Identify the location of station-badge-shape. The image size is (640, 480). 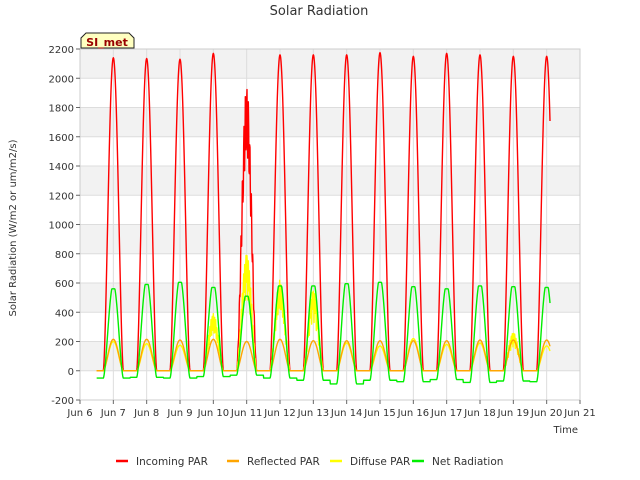
(107, 40).